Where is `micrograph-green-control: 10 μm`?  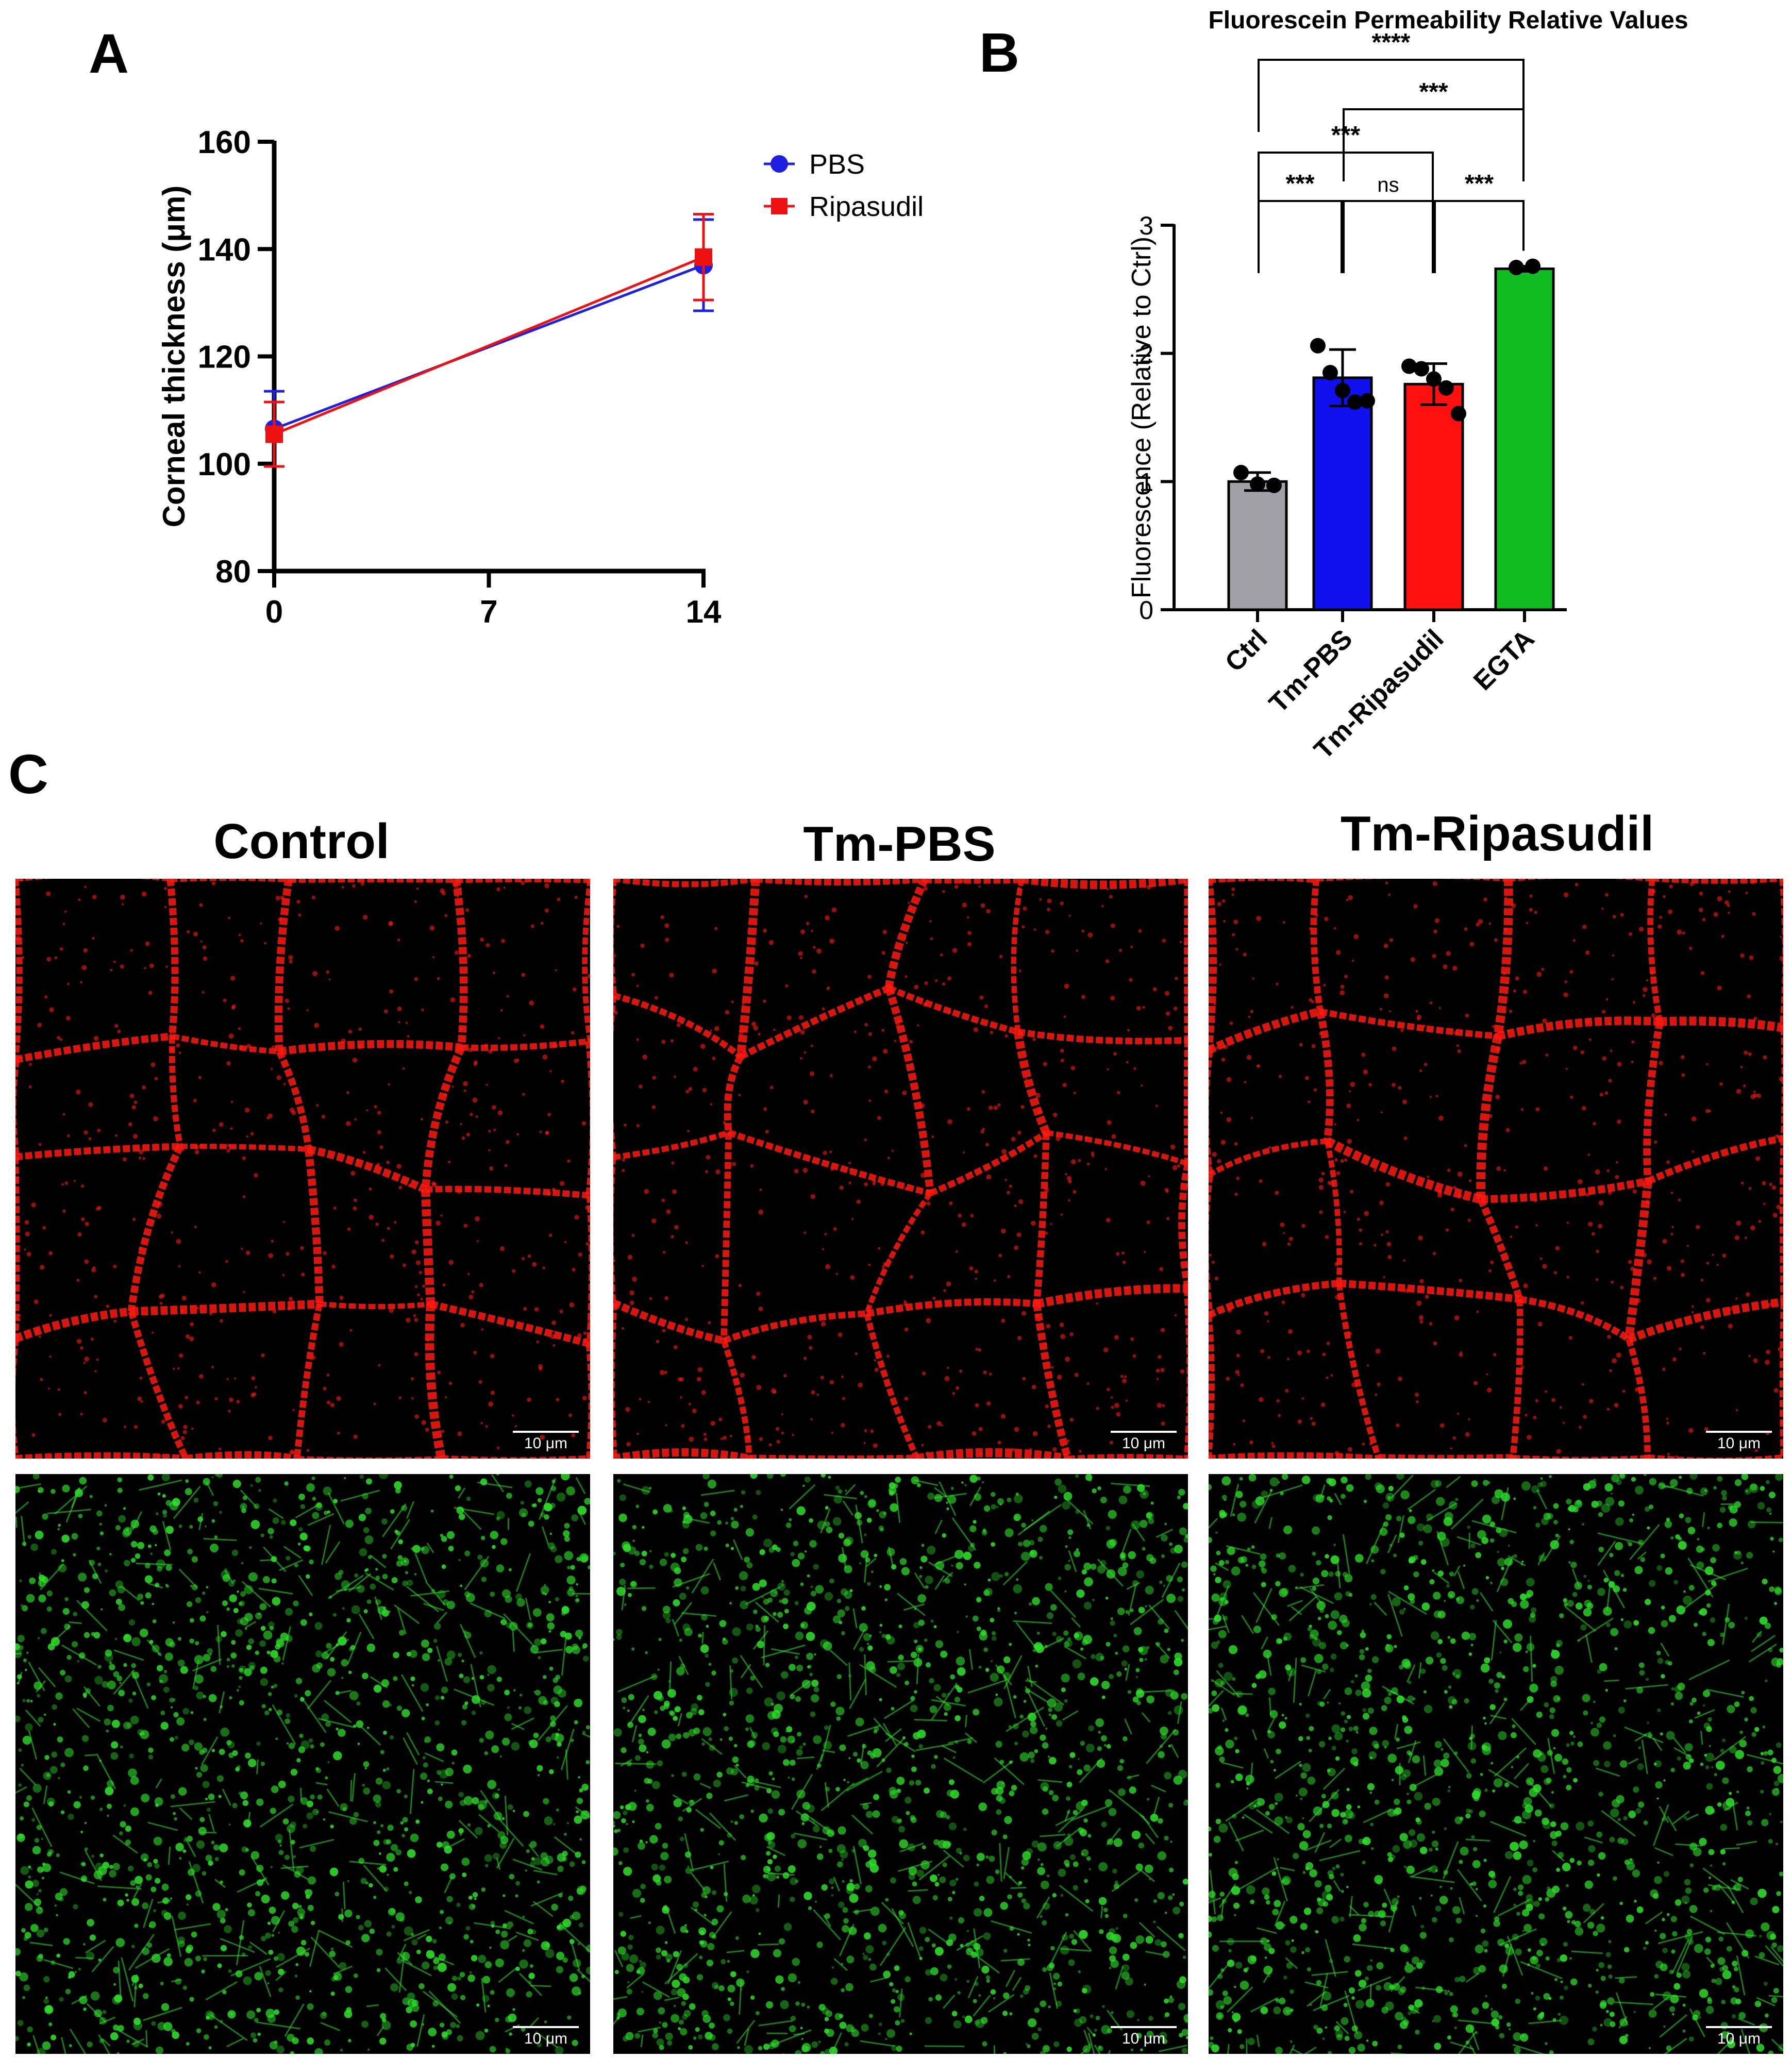
micrograph-green-control: 10 μm is located at coordinates (302, 1764).